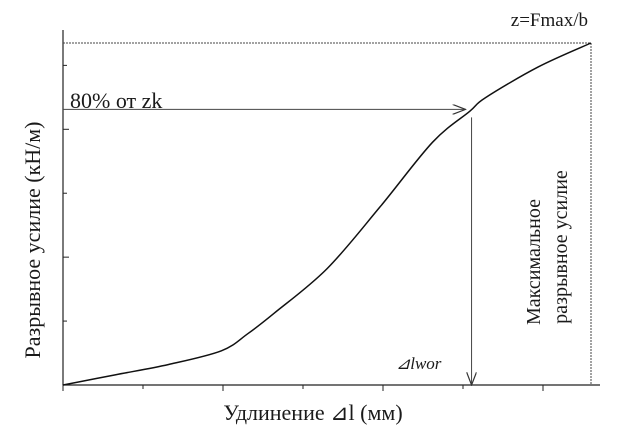 The height and width of the screenshot is (441, 621). Describe the element at coordinates (419, 363) in the screenshot. I see `elongation-label: ⊿lwor` at that location.